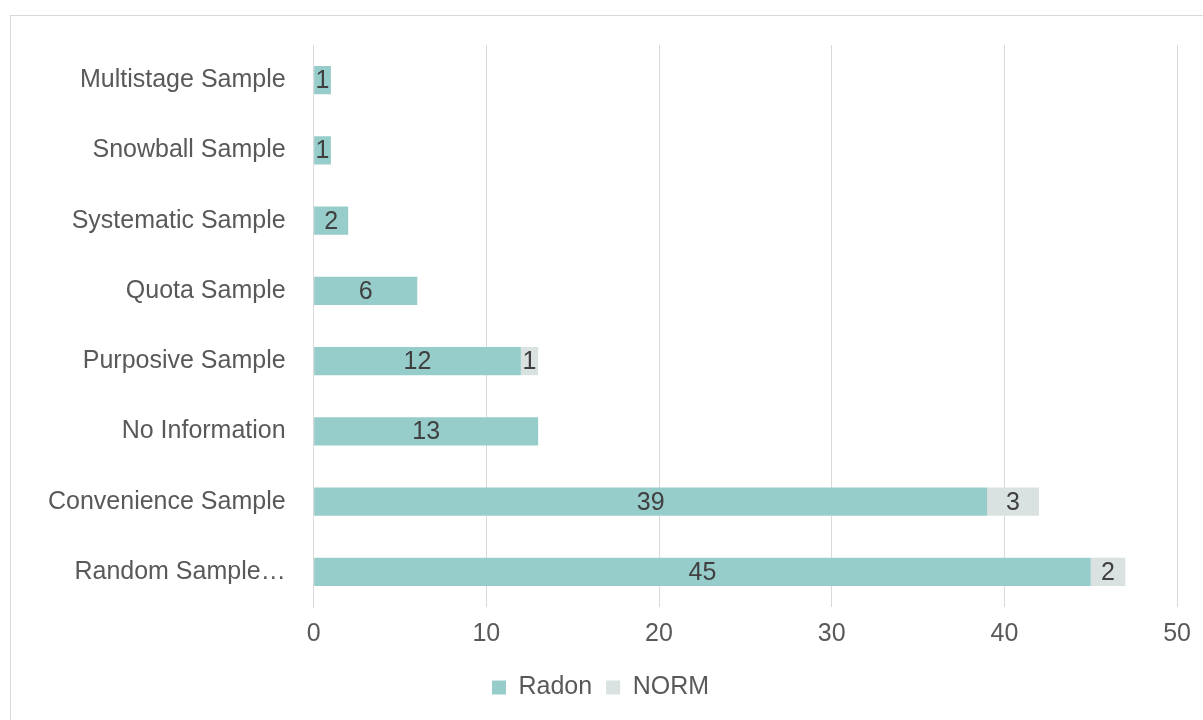  I want to click on x-tick-label: 40, so click(1004, 631).